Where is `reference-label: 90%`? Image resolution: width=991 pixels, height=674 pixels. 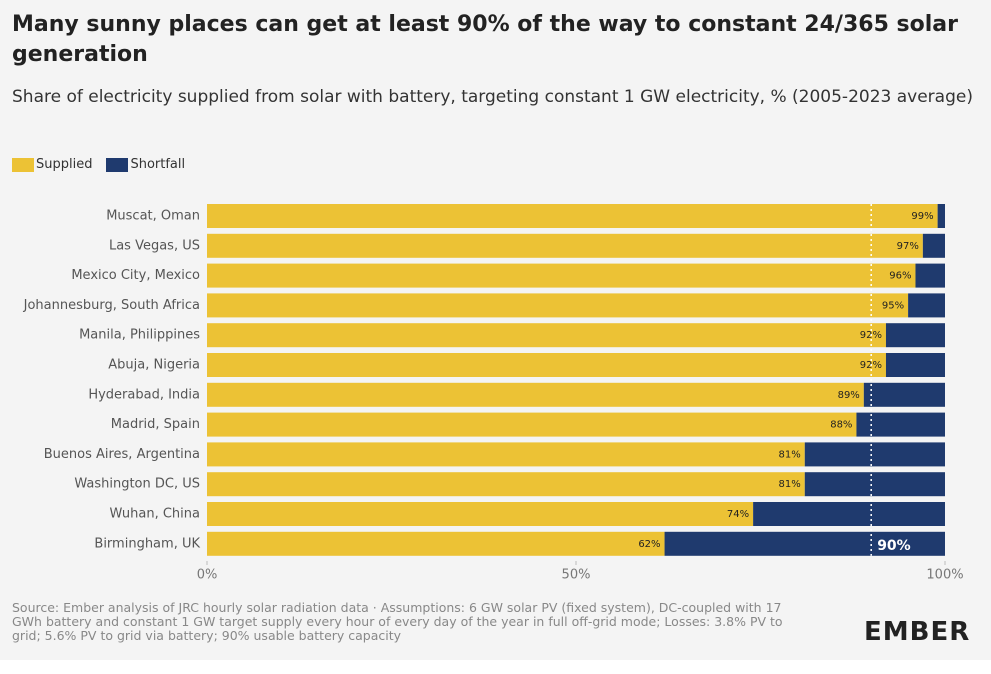 reference-label: 90% is located at coordinates (894, 546).